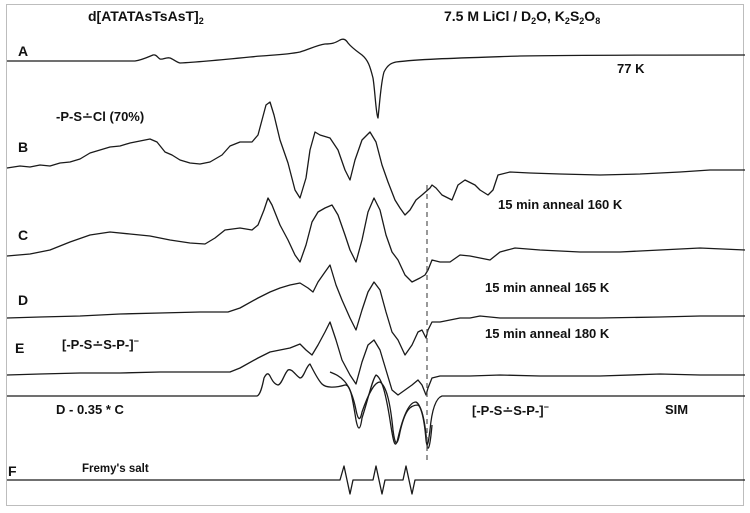  Describe the element at coordinates (546, 407) in the screenshot. I see `pssp-sim-sup: −` at that location.